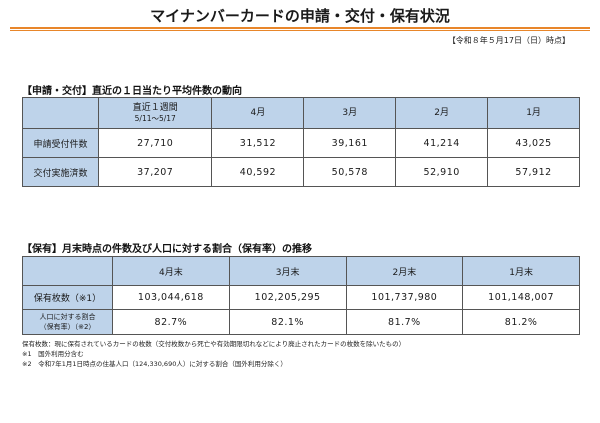  I want to click on table-cell: 40,592, so click(258, 172).